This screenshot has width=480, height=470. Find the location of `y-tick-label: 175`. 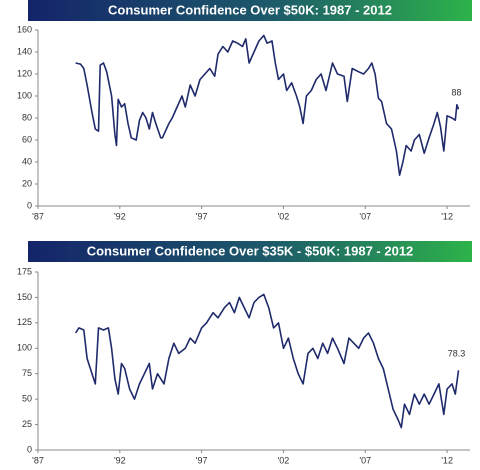

y-tick-label: 175 is located at coordinates (24, 271).